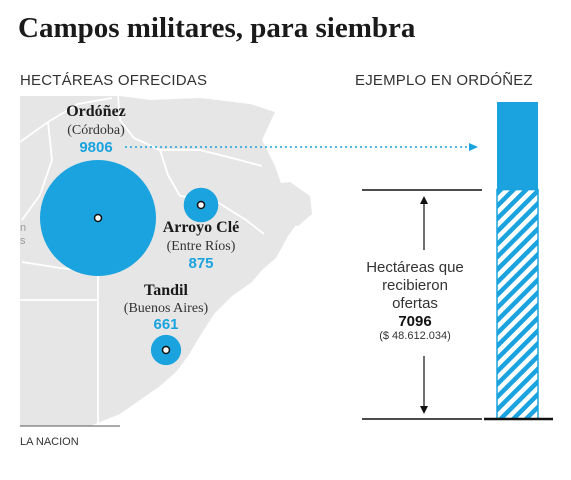 The image size is (571, 480). What do you see at coordinates (98, 218) in the screenshot?
I see `location-dot-ordonez` at bounding box center [98, 218].